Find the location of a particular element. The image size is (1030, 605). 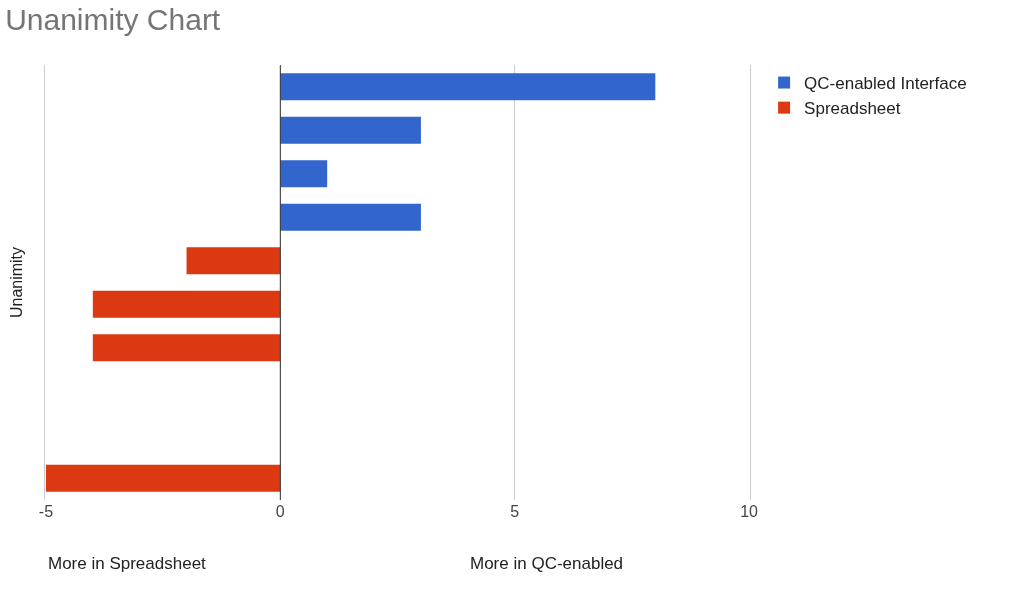

text: More in QC-enabled is located at coordinates (547, 563).